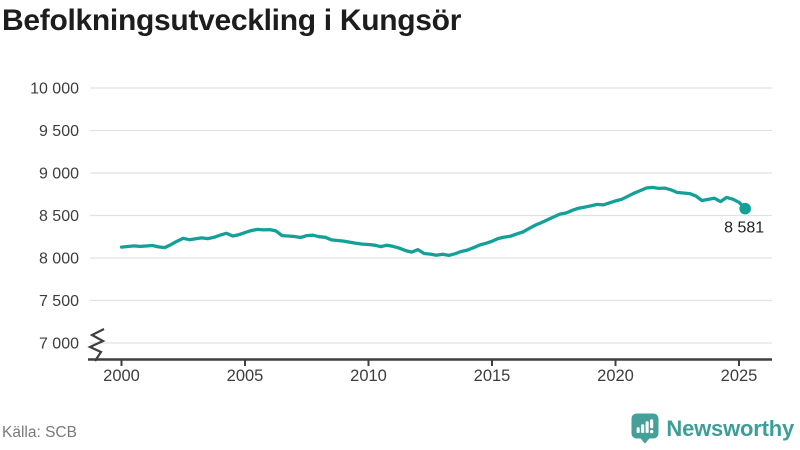 The image size is (800, 450). I want to click on x-axis-tick-label: 2005, so click(245, 376).